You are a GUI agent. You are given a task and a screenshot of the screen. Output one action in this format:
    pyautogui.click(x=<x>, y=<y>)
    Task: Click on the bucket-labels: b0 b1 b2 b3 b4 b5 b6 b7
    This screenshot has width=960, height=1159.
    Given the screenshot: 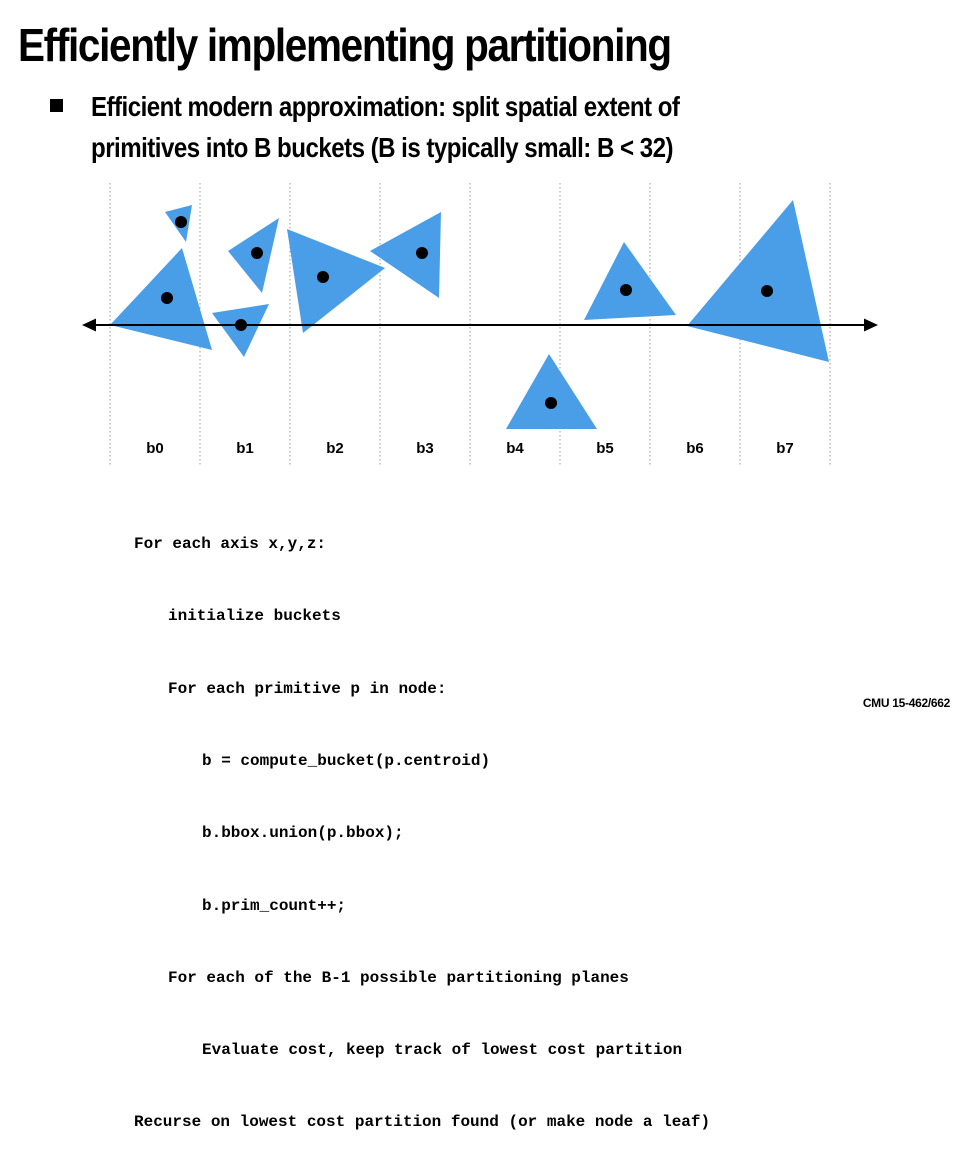 What is the action you would take?
    pyautogui.click(x=470, y=448)
    